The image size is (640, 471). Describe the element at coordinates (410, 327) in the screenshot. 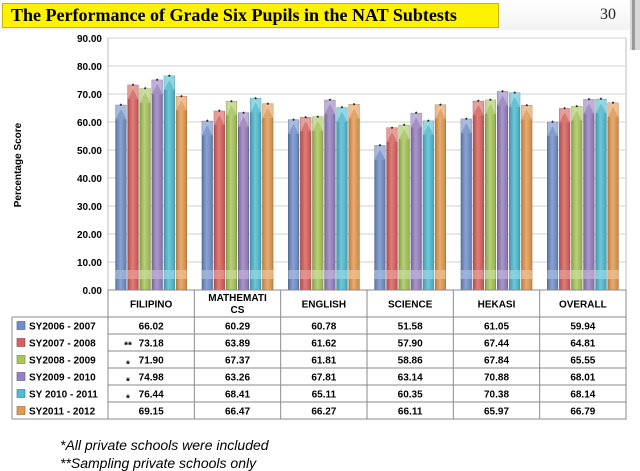

I see `table-value: 51.58` at that location.